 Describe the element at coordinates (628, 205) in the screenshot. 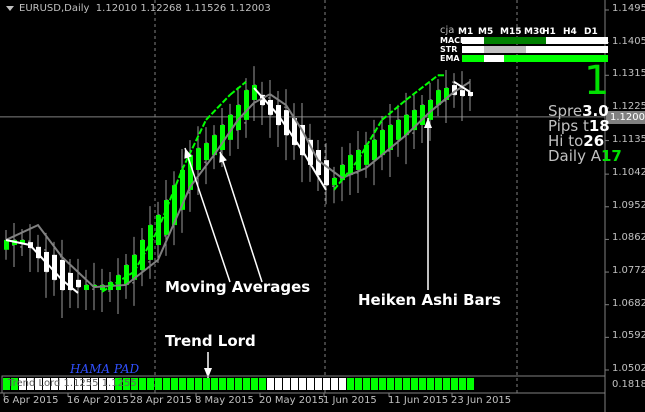

I see `price-tick-label: 1.09525` at that location.